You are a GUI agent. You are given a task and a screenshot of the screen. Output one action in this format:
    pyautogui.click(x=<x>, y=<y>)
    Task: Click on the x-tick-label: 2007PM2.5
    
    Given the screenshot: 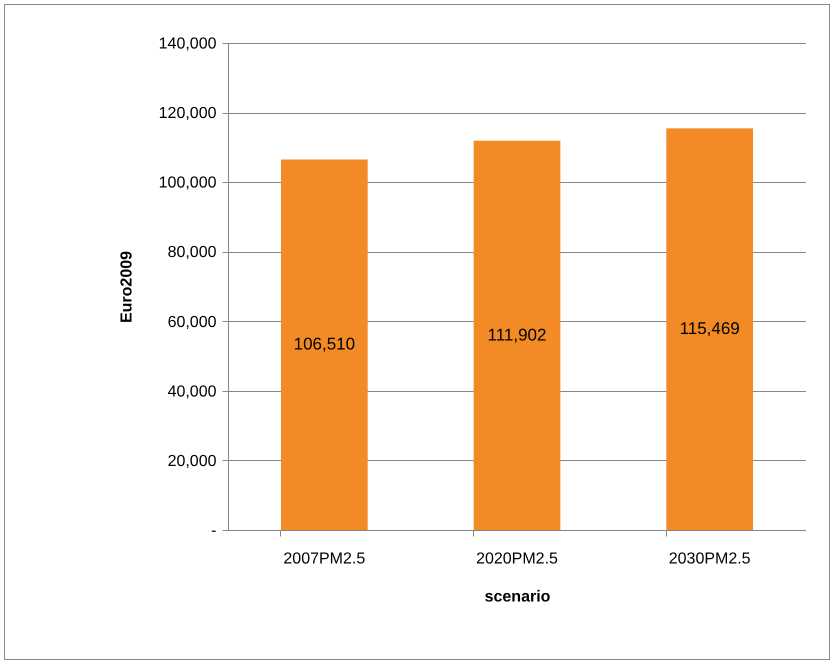 What is the action you would take?
    pyautogui.click(x=324, y=559)
    